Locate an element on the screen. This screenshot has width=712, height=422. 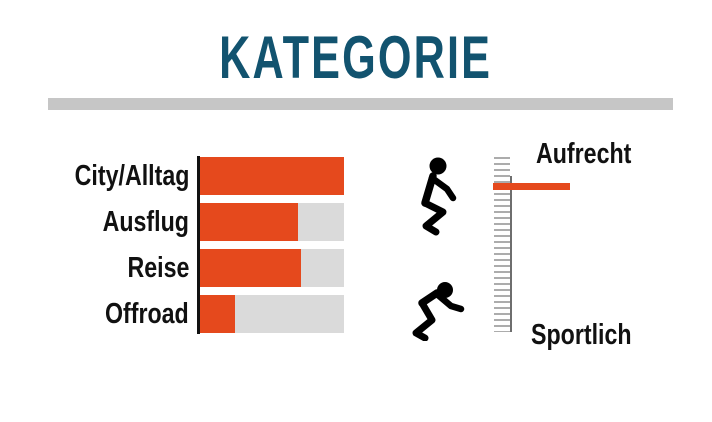
category-label: Offroad is located at coordinates (147, 313).